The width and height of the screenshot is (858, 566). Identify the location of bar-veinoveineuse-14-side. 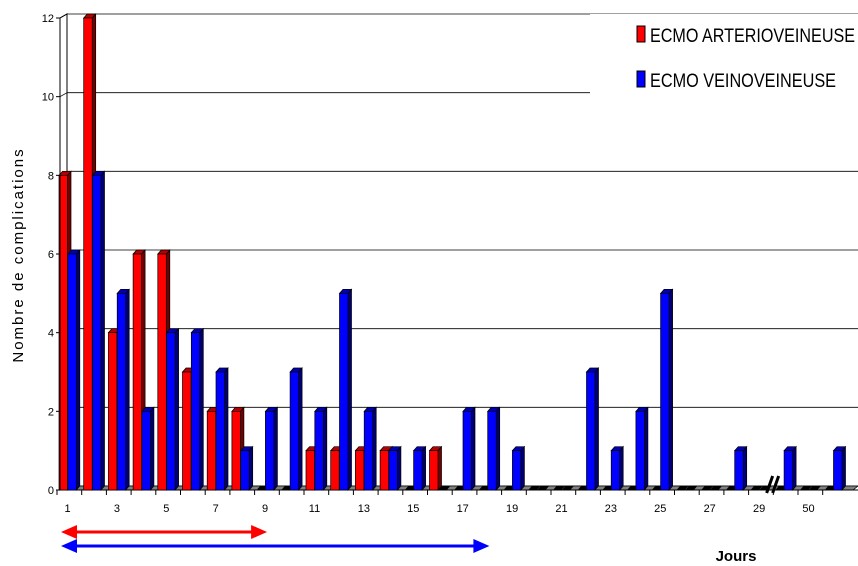
(399, 468).